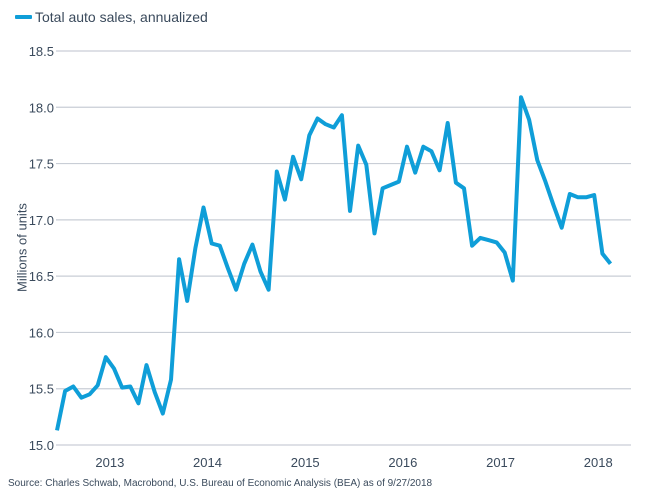 The height and width of the screenshot is (500, 650). What do you see at coordinates (41, 332) in the screenshot?
I see `y-tick-label: 16.0` at bounding box center [41, 332].